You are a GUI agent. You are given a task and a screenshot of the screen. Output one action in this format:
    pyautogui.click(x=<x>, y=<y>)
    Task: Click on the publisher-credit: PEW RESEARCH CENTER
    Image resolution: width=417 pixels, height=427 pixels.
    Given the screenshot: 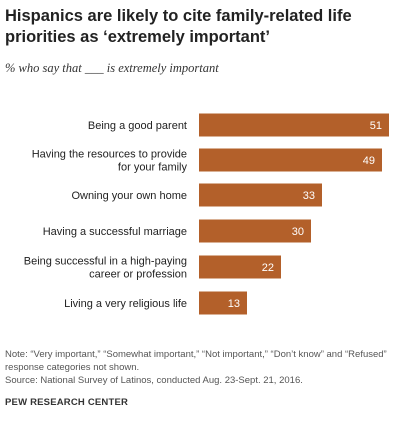 What is the action you would take?
    pyautogui.click(x=67, y=402)
    